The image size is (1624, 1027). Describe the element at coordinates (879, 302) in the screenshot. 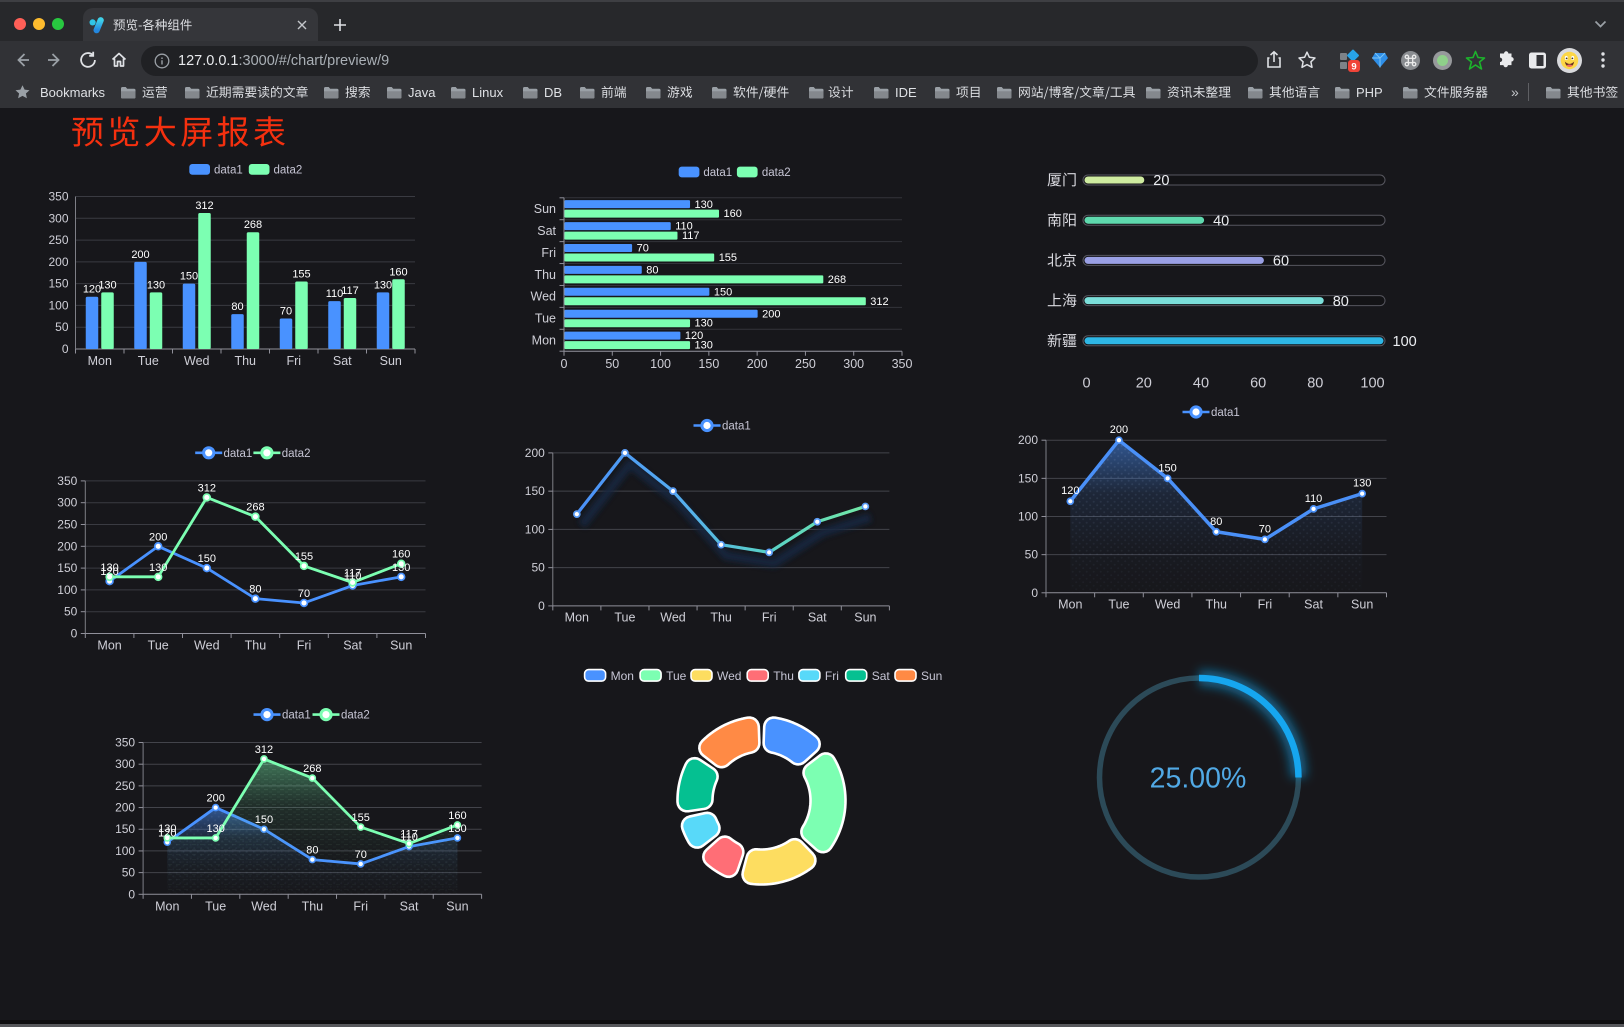

I see `svg-text: 312` at that location.